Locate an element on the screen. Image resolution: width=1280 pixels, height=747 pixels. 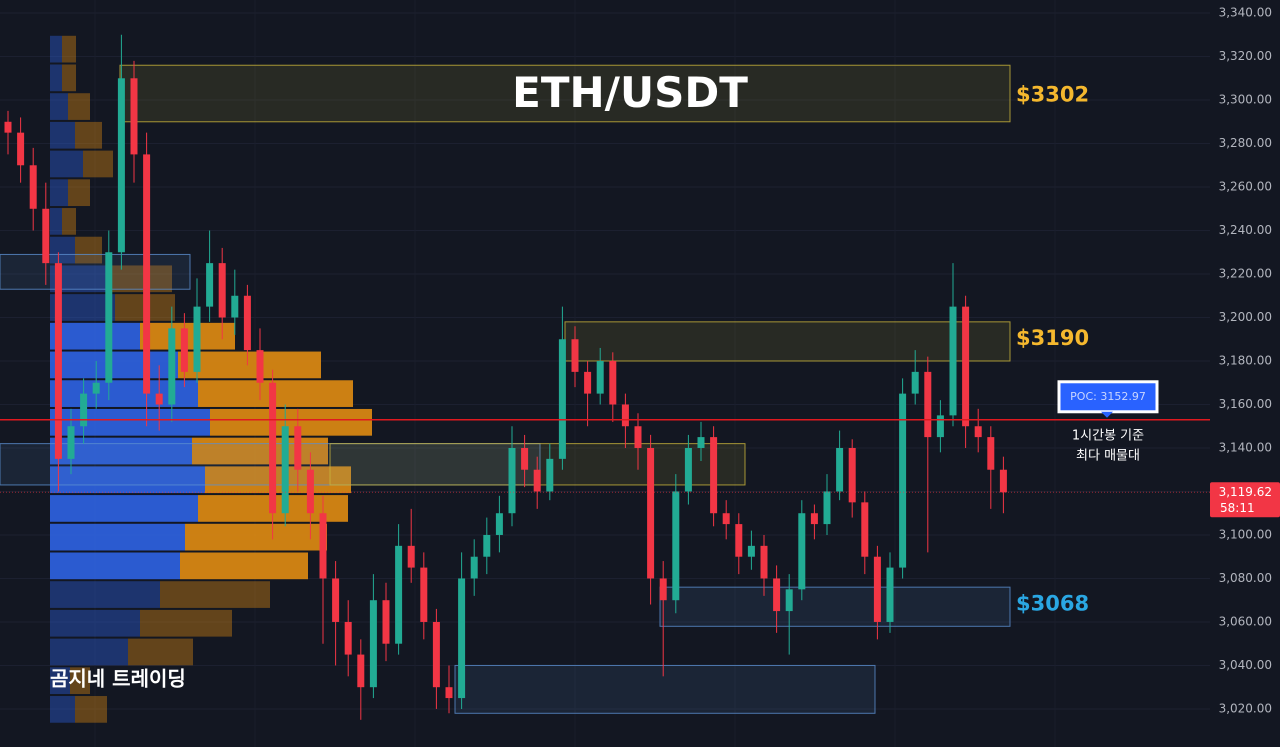
y-tick-label: 3,220.00 is located at coordinates (1245, 274).